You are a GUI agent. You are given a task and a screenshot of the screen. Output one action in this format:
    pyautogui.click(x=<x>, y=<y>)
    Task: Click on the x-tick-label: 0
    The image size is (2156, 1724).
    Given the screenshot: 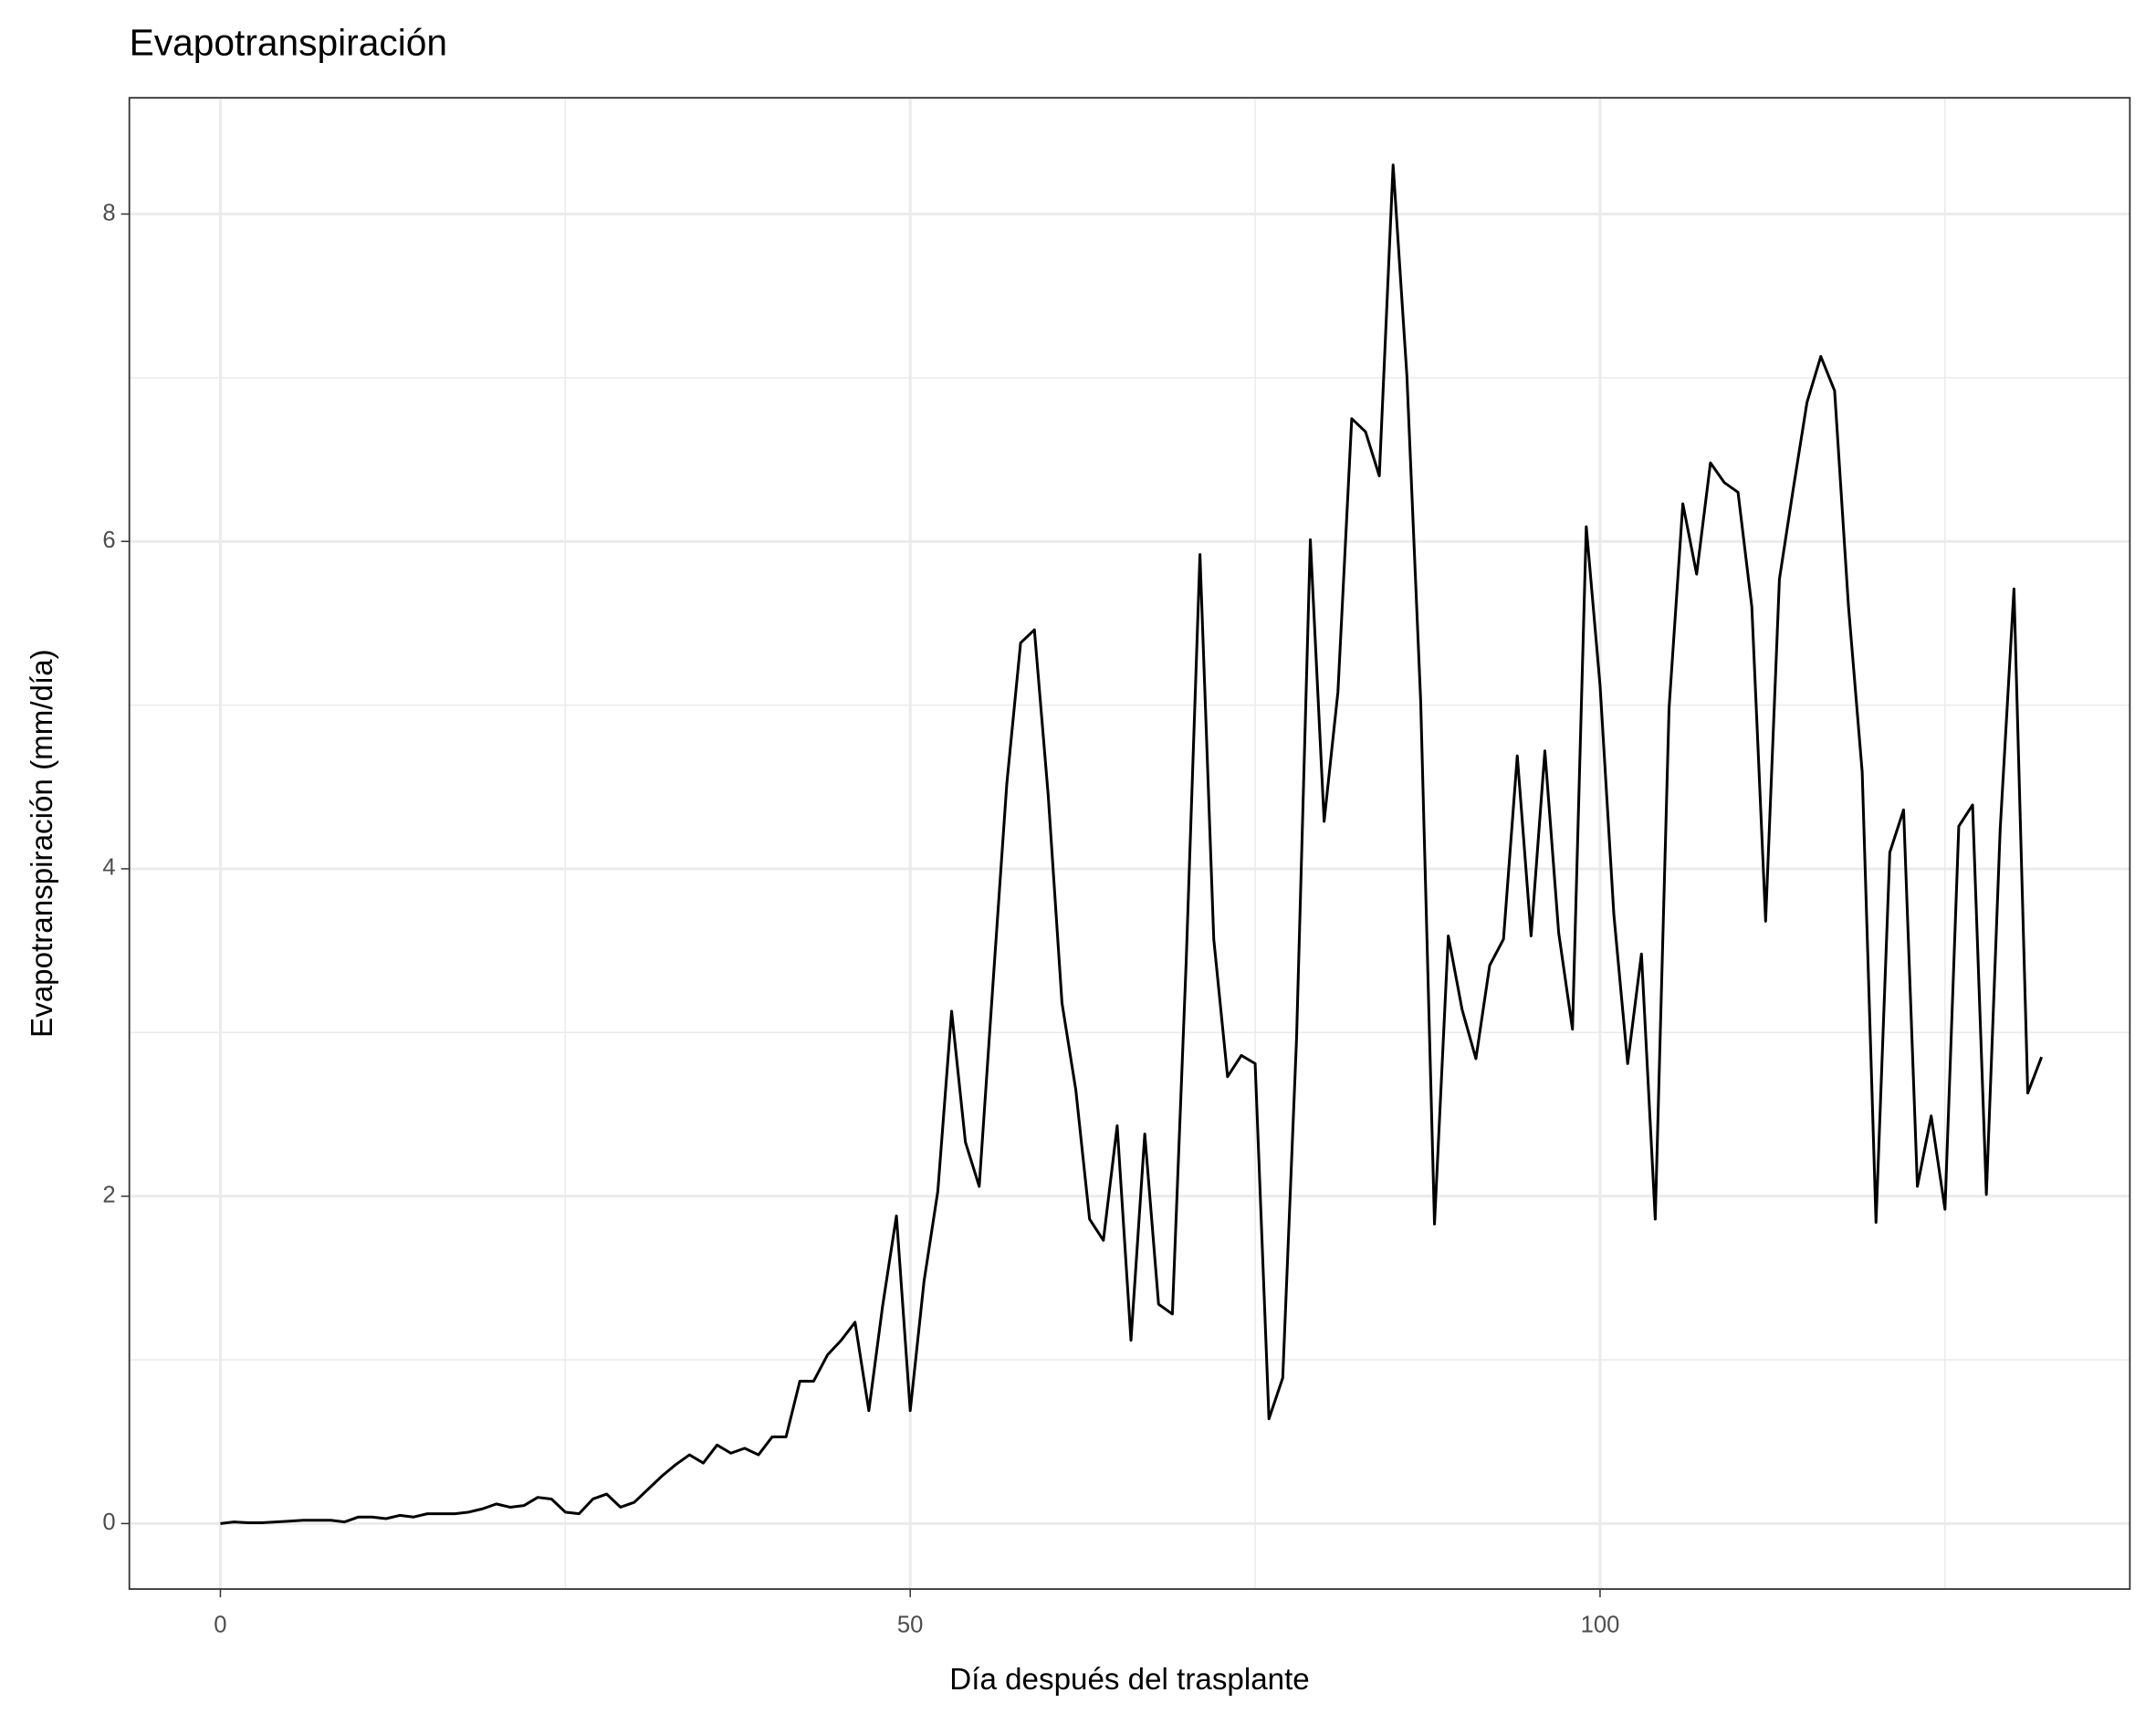 What is the action you would take?
    pyautogui.click(x=220, y=1626)
    